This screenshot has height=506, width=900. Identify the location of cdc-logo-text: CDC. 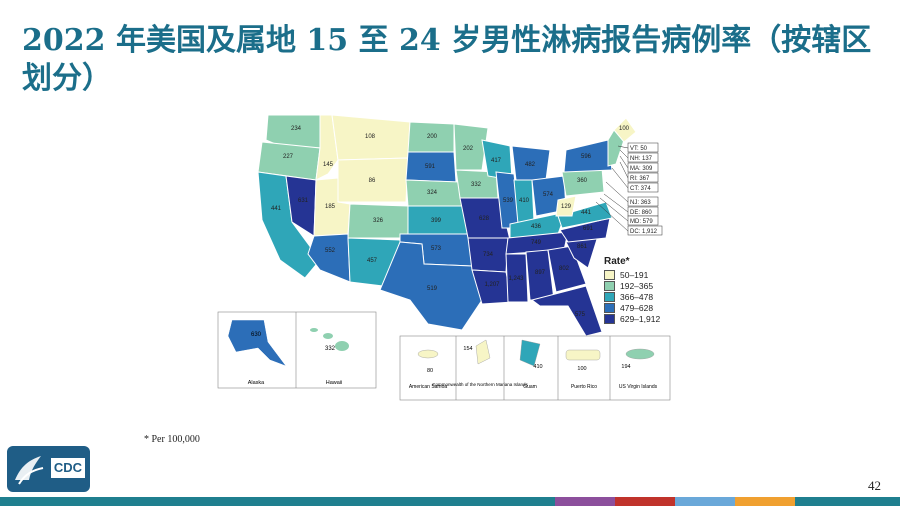
(68, 468).